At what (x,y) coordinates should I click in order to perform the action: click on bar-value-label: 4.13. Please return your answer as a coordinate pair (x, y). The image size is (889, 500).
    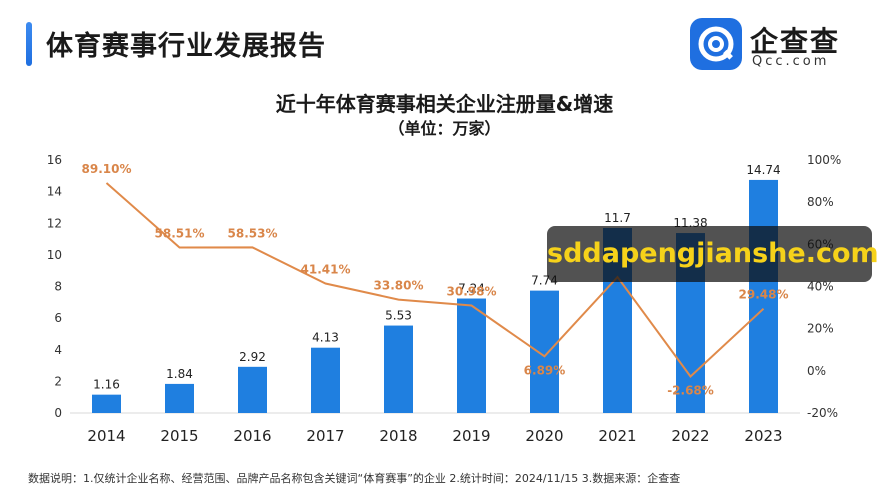
    Looking at the image, I should click on (325, 338).